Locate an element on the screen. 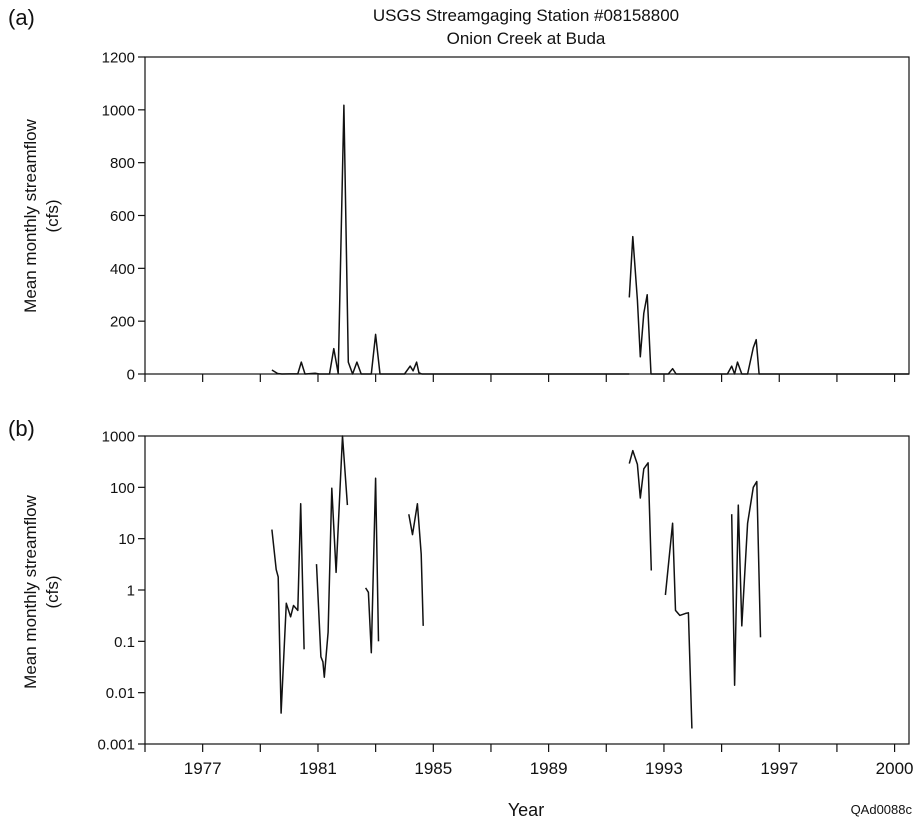  ytick-label-a-6: 1200 is located at coordinates (118, 58).